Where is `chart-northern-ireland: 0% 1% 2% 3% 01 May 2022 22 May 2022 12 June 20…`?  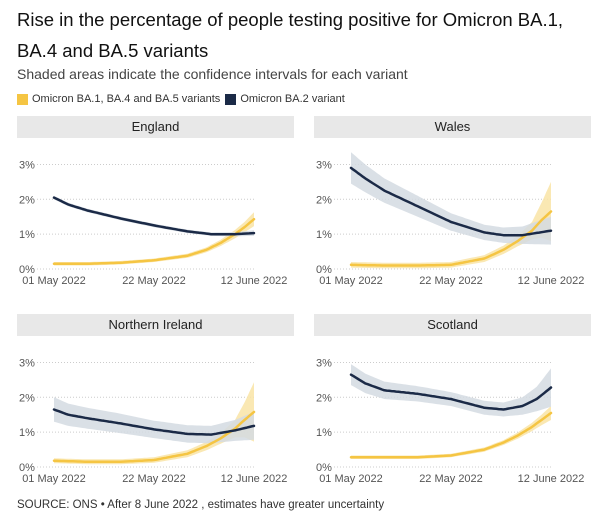
chart-northern-ireland: 0% 1% 2% 3% 01 May 2022 22 May 2022 12 June 20… is located at coordinates (153, 421).